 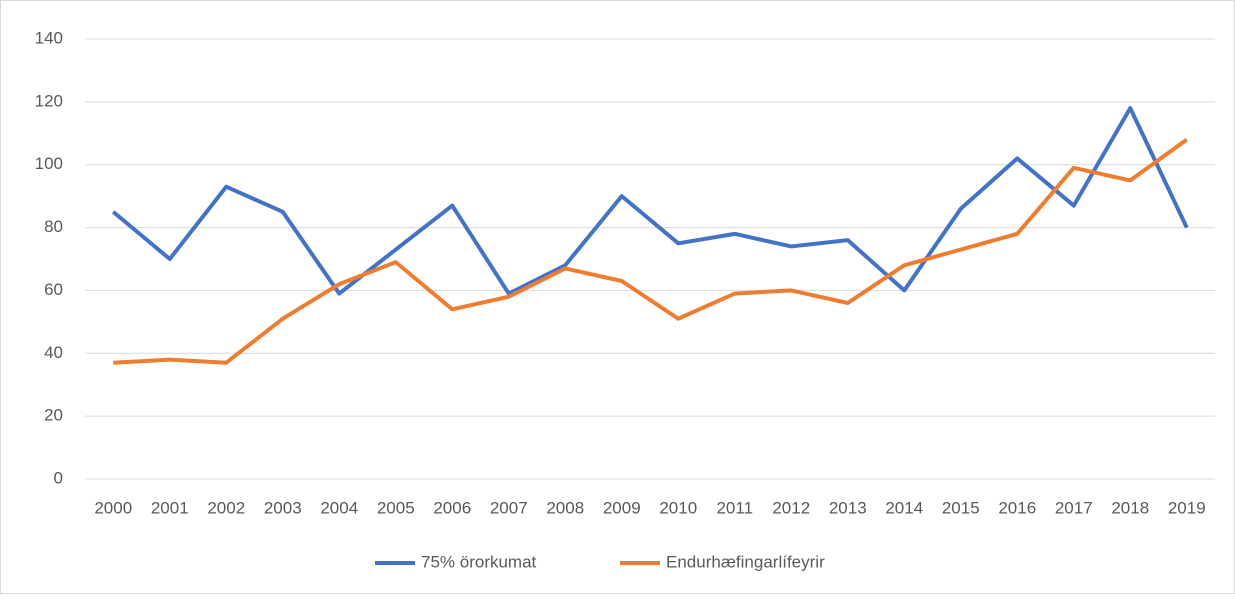 What do you see at coordinates (1074, 507) in the screenshot?
I see `x-tick-label: 2017` at bounding box center [1074, 507].